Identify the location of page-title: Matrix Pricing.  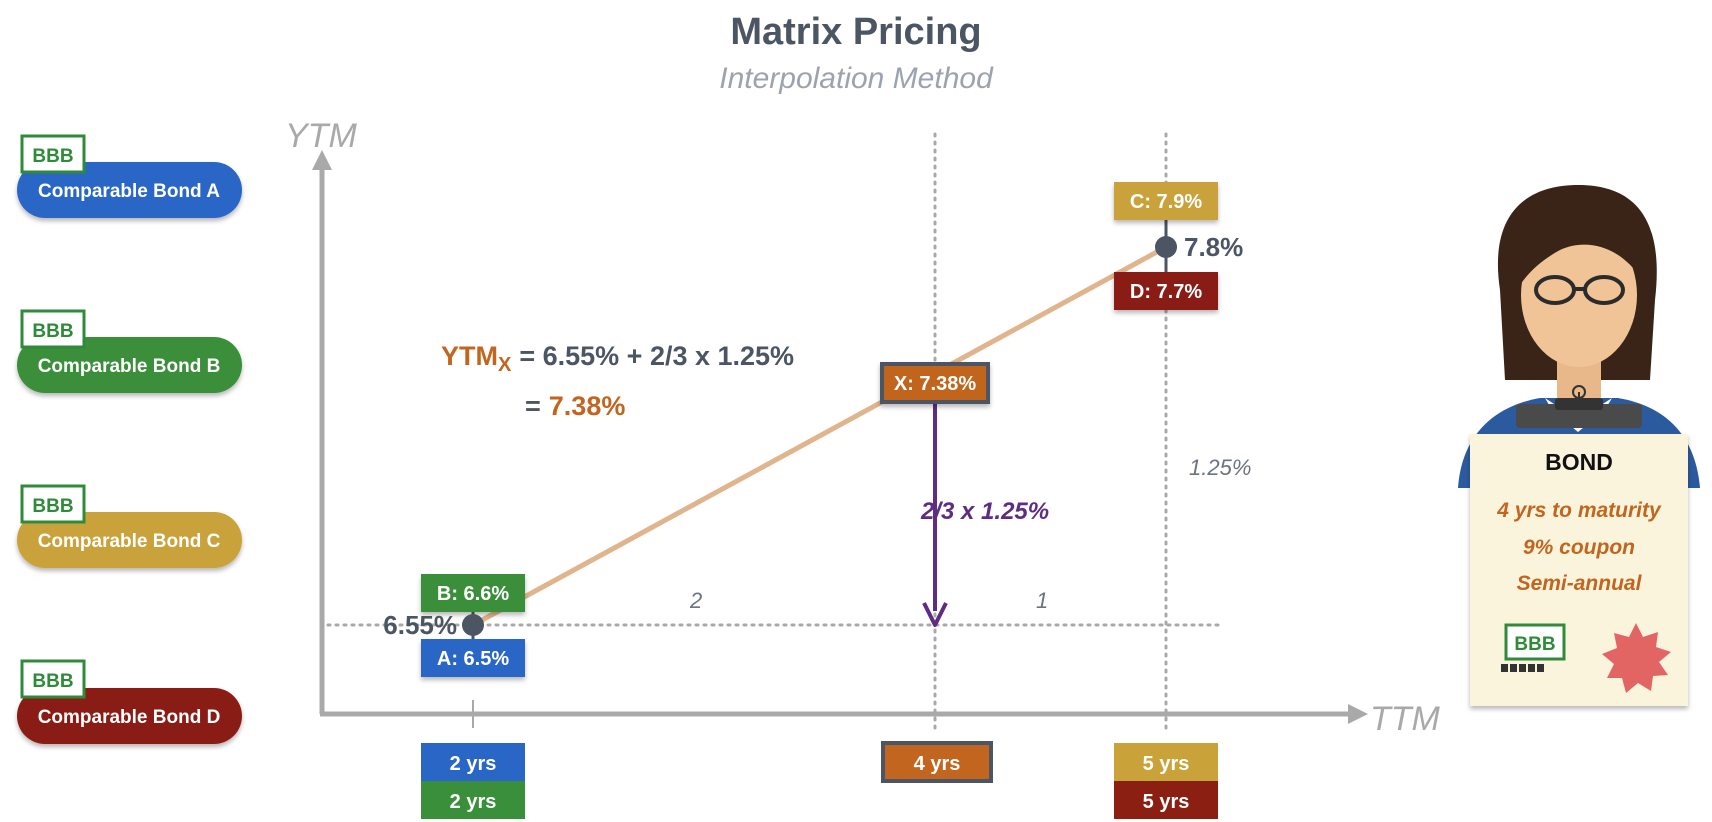
(855, 32).